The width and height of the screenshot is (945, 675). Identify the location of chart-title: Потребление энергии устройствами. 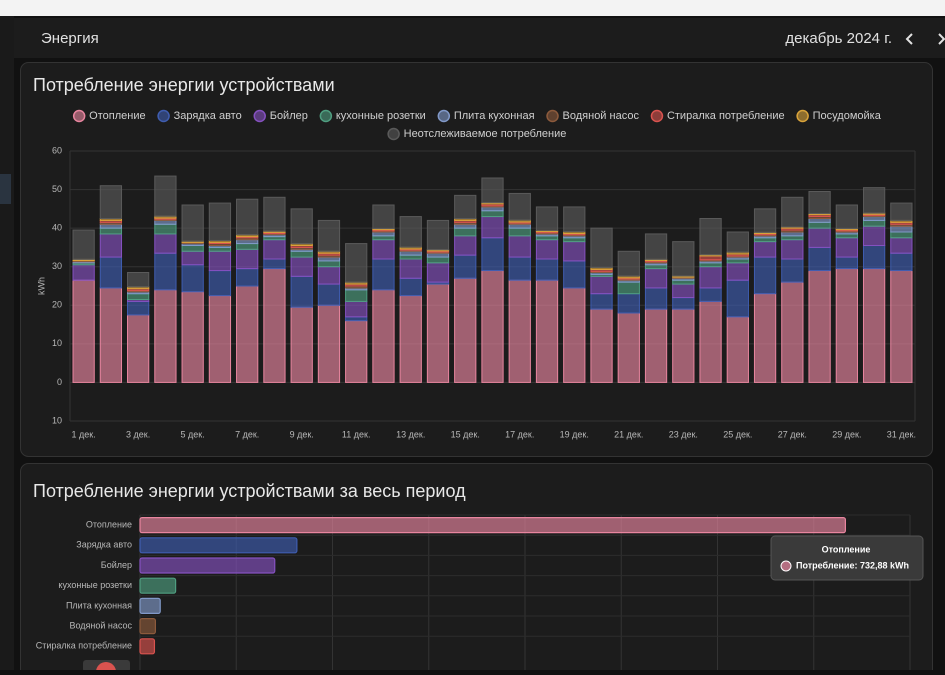
(184, 85).